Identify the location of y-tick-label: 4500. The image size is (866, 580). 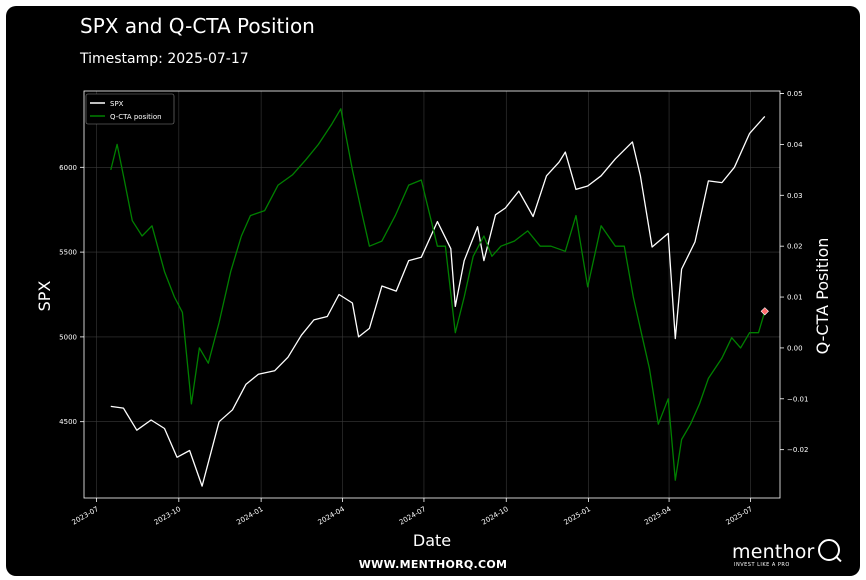
(68, 422).